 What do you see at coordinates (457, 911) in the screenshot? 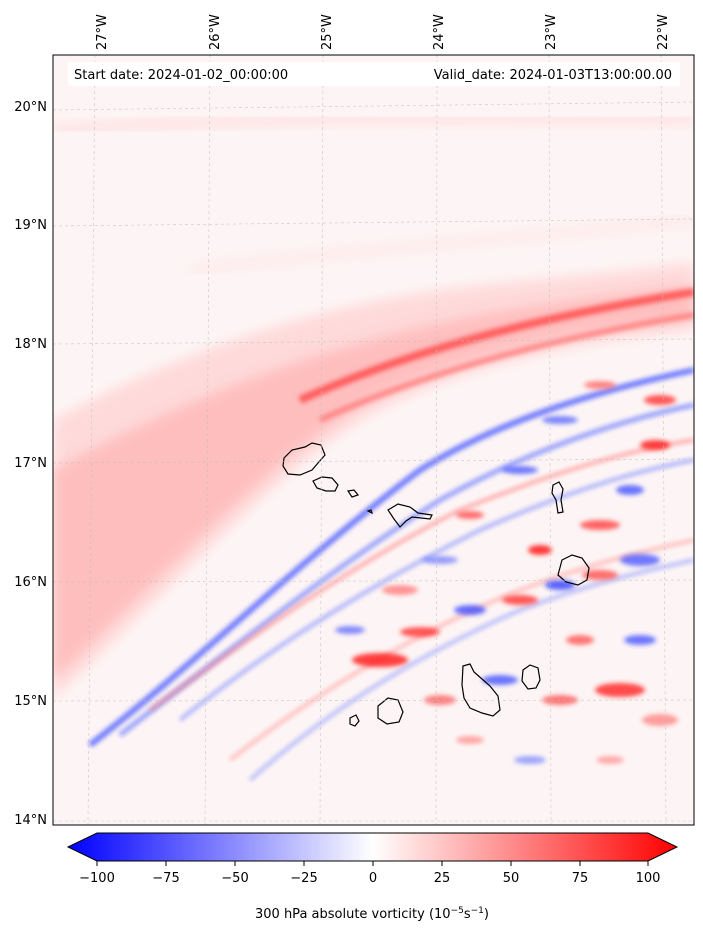
I see `colorbar-label-exp: −5` at bounding box center [457, 911].